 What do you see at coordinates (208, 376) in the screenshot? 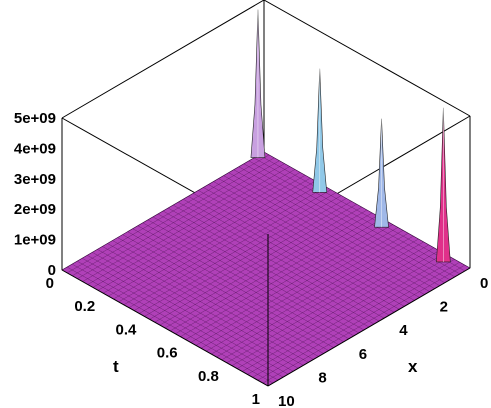
I see `t-tick-label: 0.8` at bounding box center [208, 376].